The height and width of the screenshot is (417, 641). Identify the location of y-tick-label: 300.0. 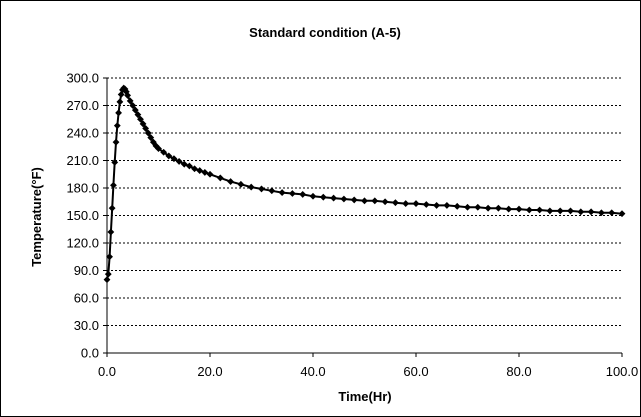
(82, 78).